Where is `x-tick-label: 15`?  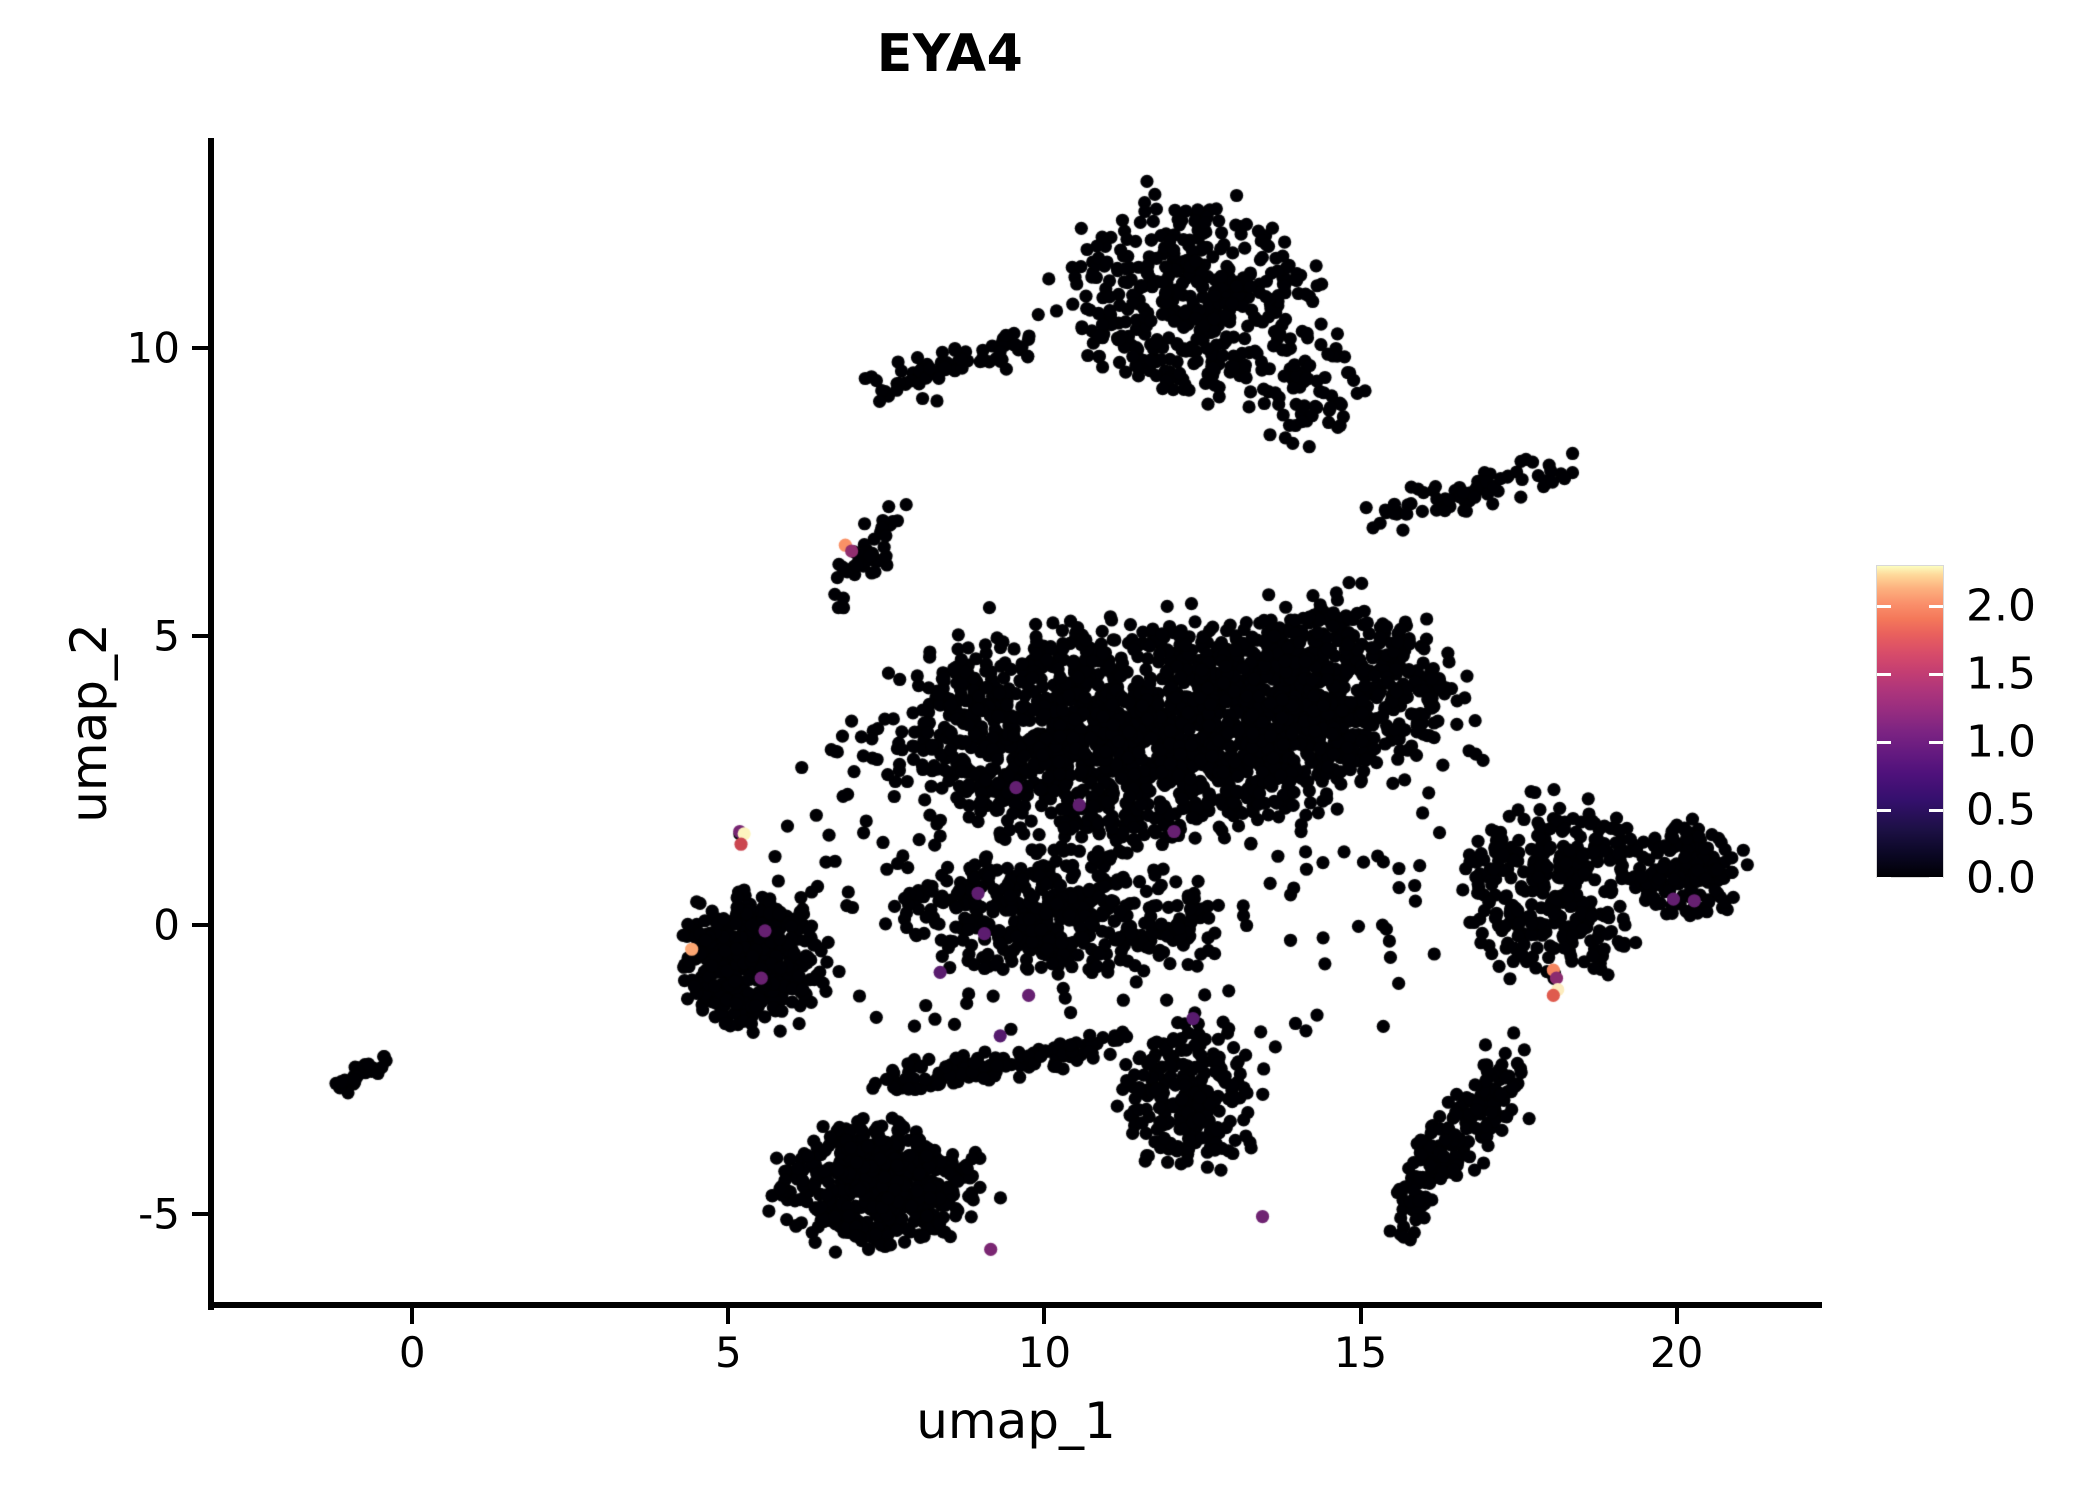 x-tick-label: 15 is located at coordinates (1360, 1352).